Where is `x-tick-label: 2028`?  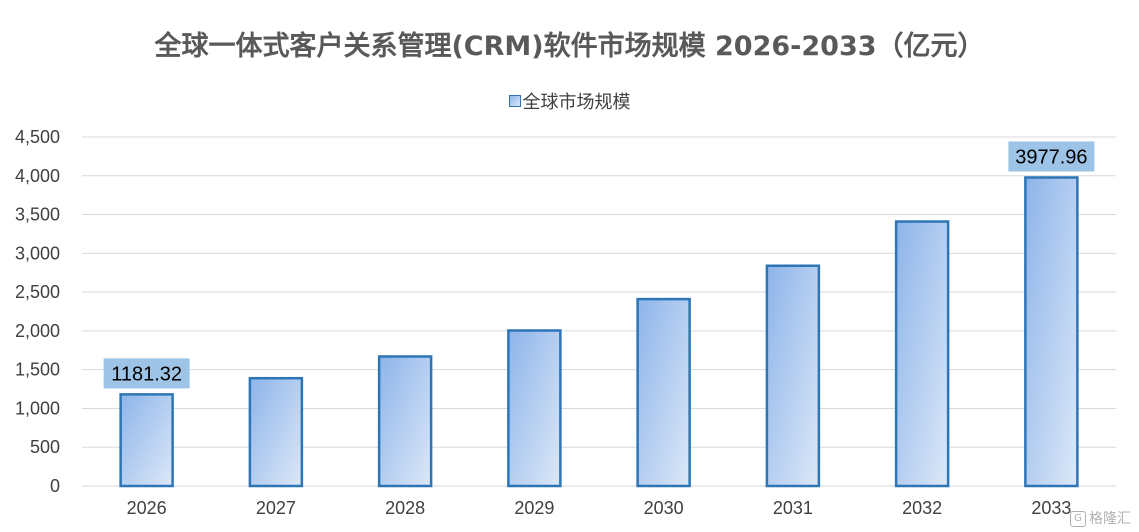
x-tick-label: 2028 is located at coordinates (405, 508).